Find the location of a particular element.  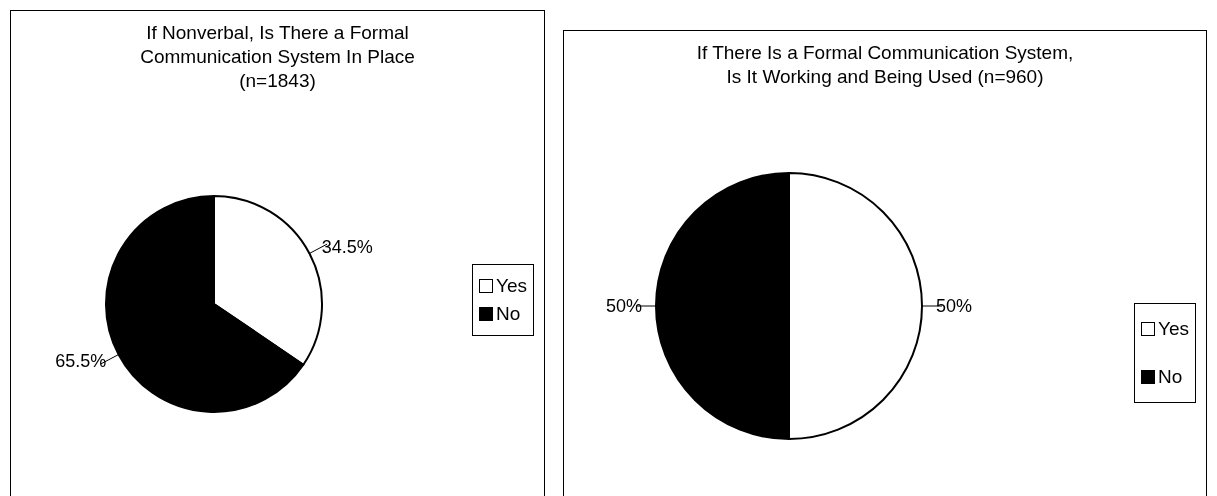

chart-title: If There Is a Formal Communication System, Is It Working and Being Used (n=960) is located at coordinates (885, 65).